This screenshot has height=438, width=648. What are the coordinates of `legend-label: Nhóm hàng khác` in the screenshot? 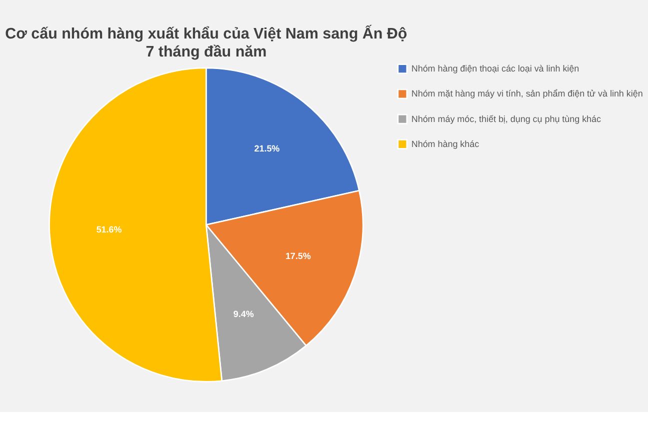 It's located at (445, 143).